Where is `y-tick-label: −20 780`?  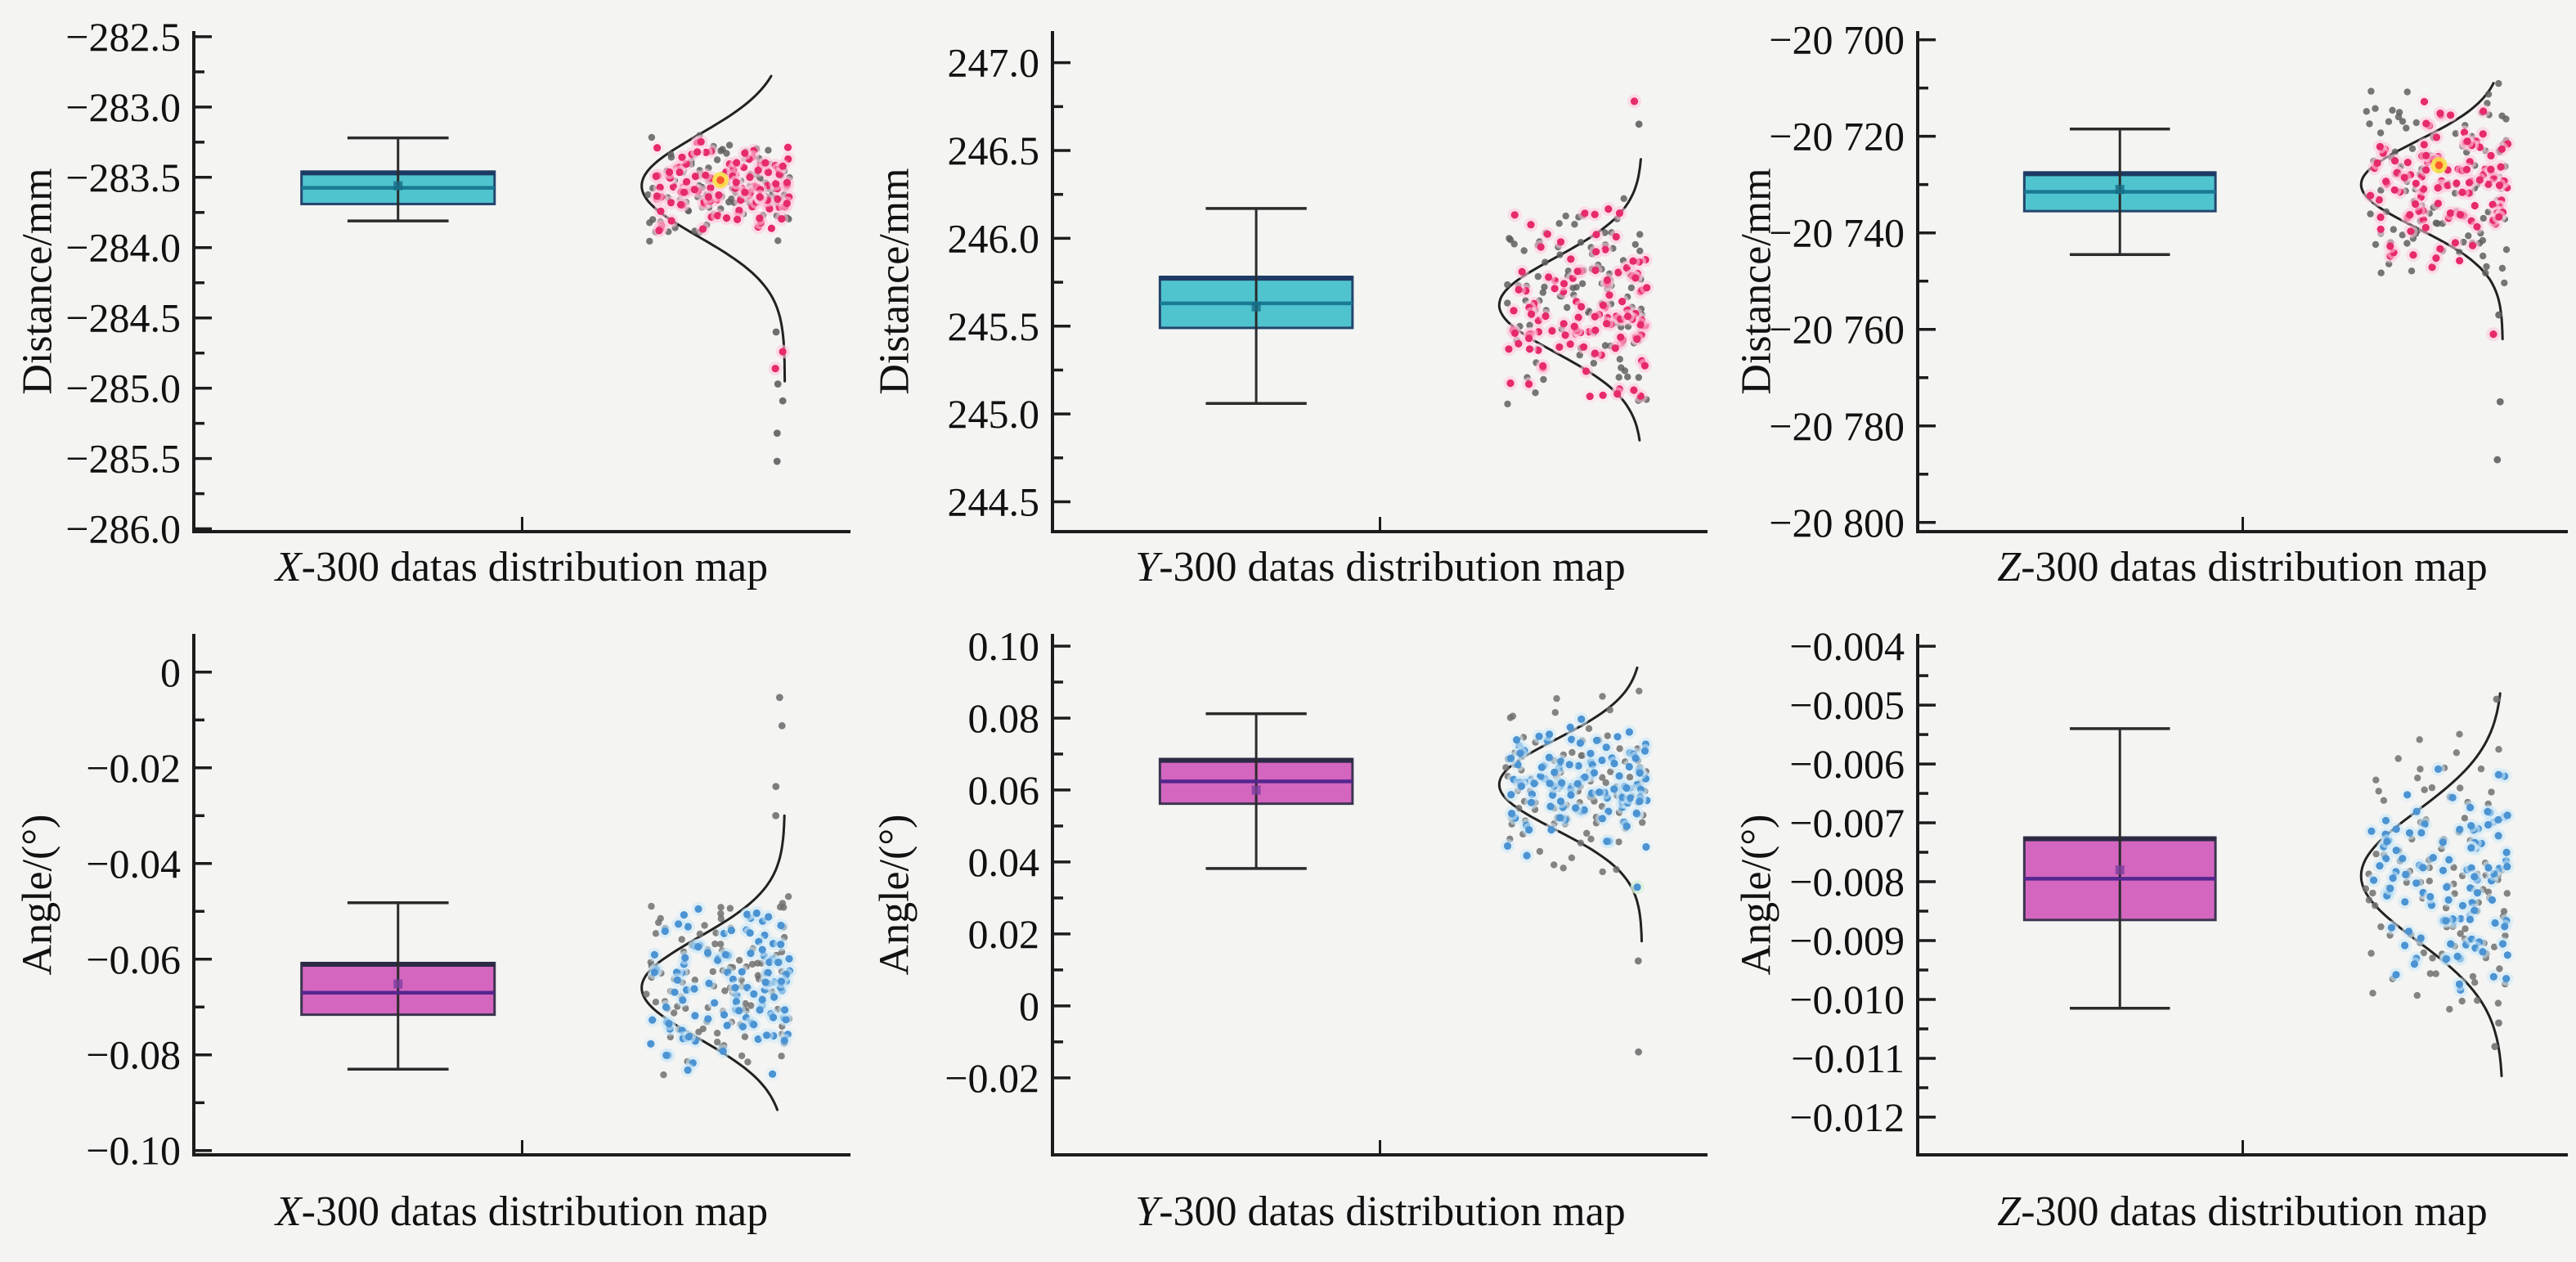 y-tick-label: −20 780 is located at coordinates (1837, 426).